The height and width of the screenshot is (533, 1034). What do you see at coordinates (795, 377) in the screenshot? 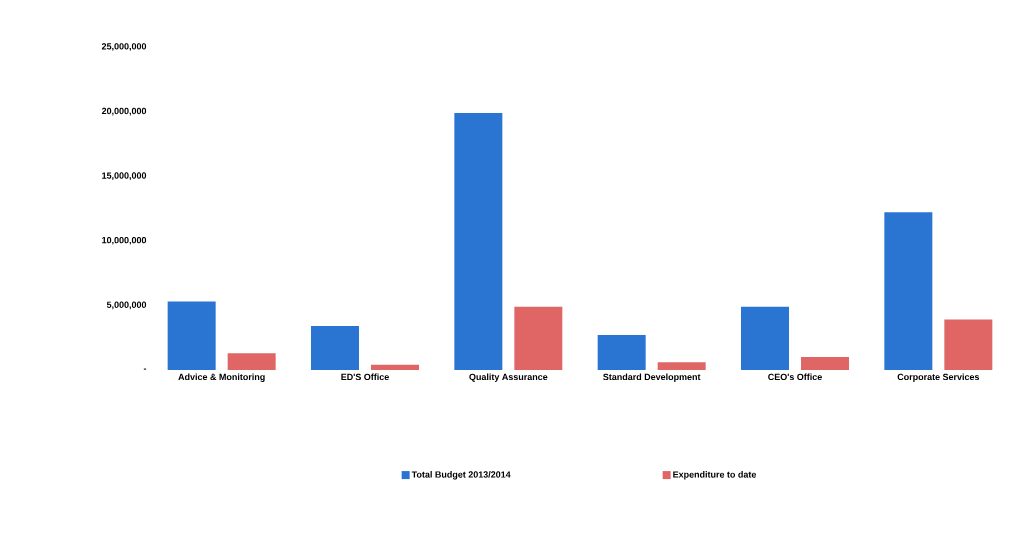
I see `x-tick-label: CEO's Office` at bounding box center [795, 377].